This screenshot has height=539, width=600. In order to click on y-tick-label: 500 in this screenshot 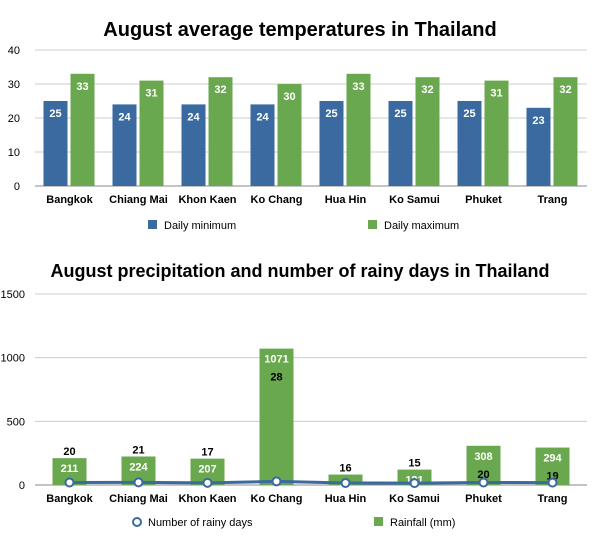, I will do `click(16, 422)`.